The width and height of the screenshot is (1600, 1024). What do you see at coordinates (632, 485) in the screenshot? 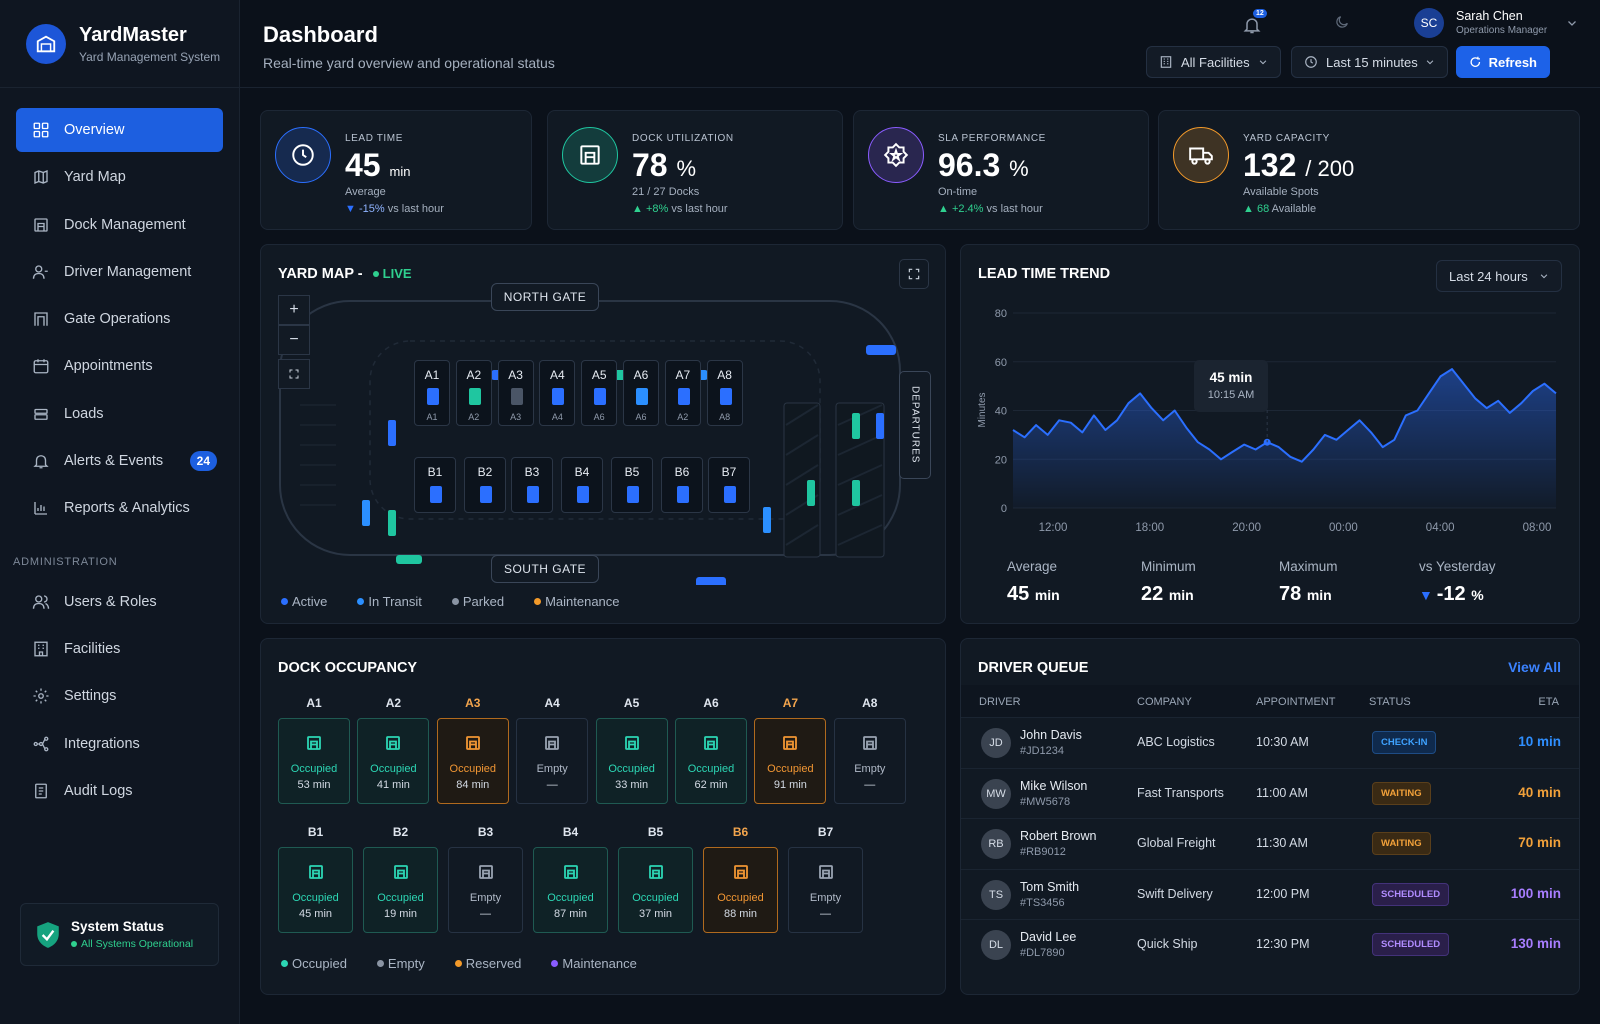
I see `map-slot-b5: B5` at bounding box center [632, 485].